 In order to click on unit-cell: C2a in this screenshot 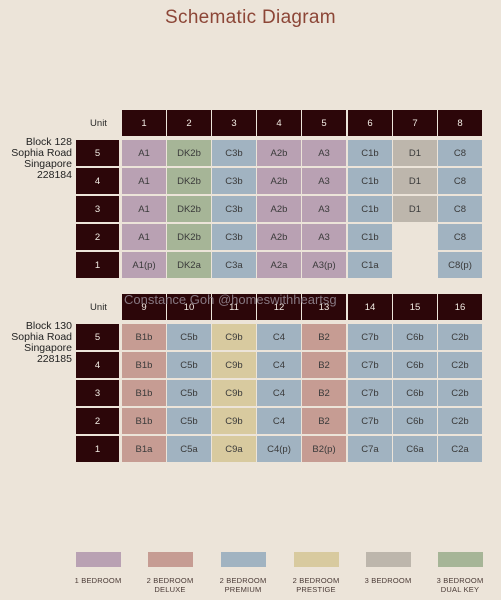, I will do `click(460, 449)`.